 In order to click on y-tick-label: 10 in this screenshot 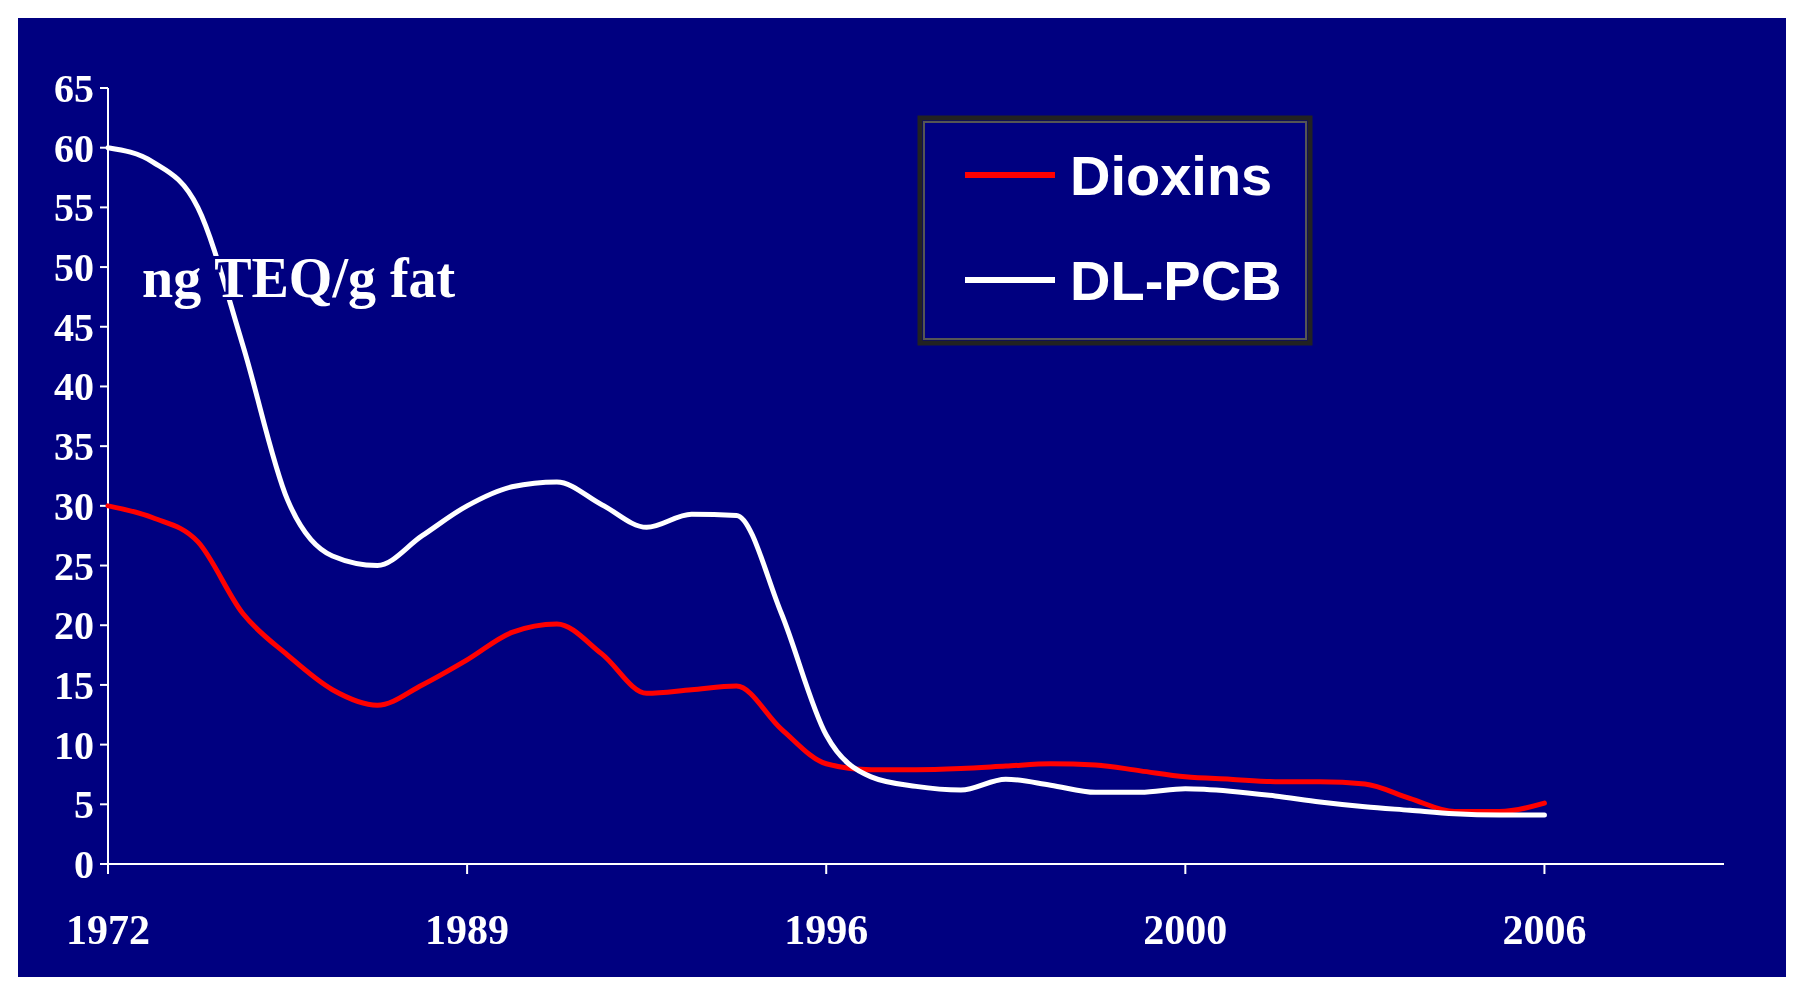, I will do `click(74, 745)`.